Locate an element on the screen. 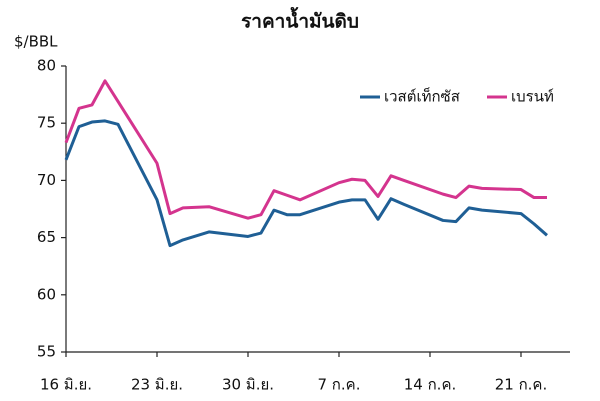 This screenshot has width=600, height=401. legend-label: เวสต์เท็กซัส is located at coordinates (422, 96).